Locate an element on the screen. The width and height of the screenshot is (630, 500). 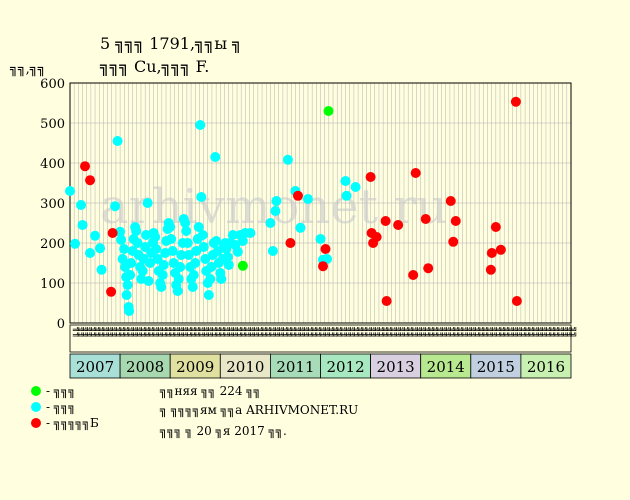
legend-label-red: - ╗╗╗╗╗Б is located at coordinates (72, 423).